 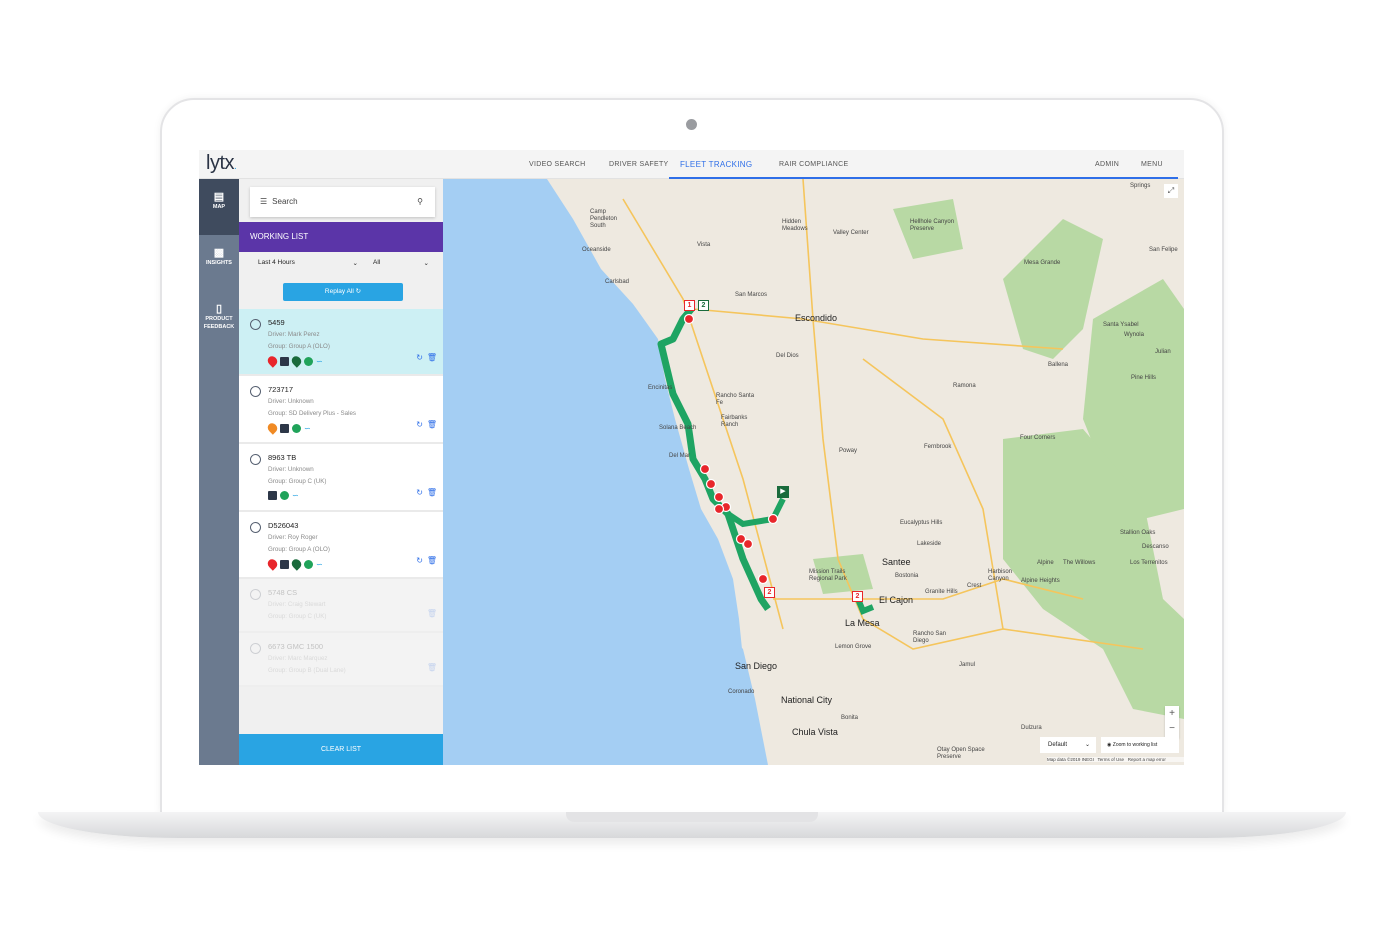 I want to click on type-filter-select: All ⌄, so click(x=401, y=263).